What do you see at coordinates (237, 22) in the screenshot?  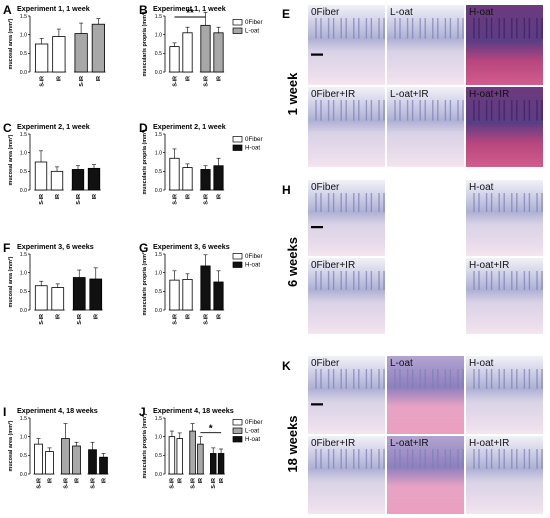 I see `legend-swatch` at bounding box center [237, 22].